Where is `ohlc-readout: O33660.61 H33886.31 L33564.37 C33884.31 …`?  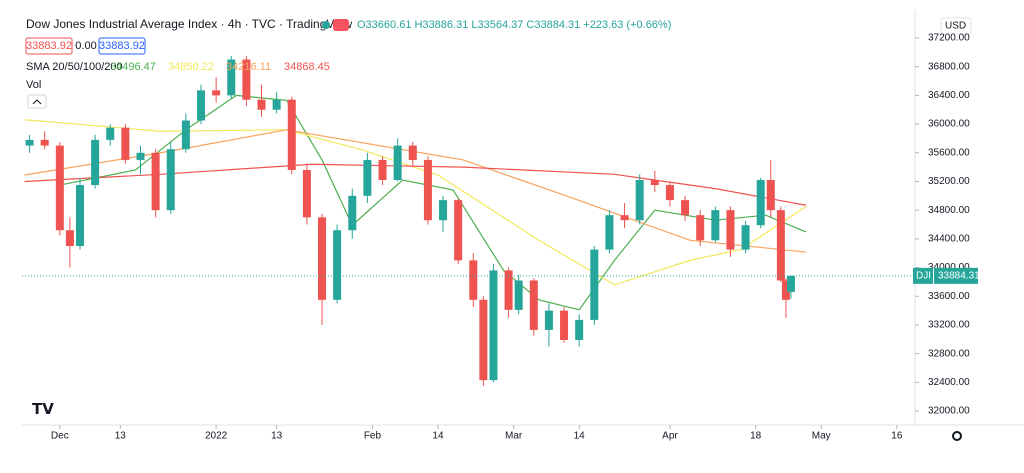
ohlc-readout: O33660.61 H33886.31 L33564.37 C33884.31 … is located at coordinates (514, 25).